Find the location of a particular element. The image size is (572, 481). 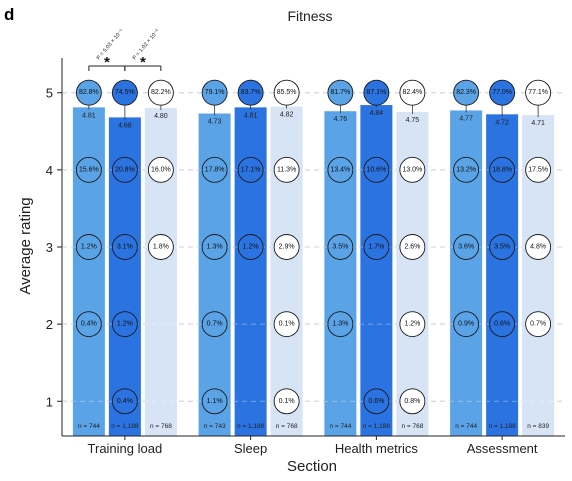

panel-letter: d is located at coordinates (9, 14).